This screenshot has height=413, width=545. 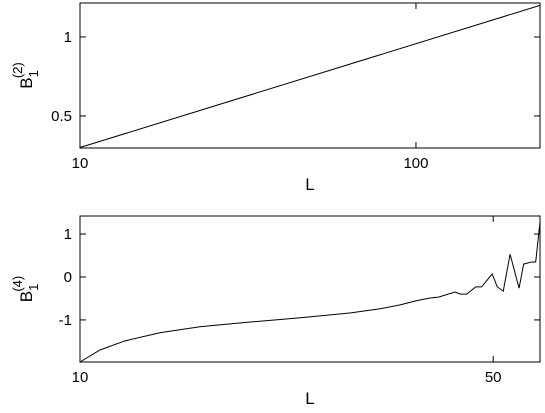 I want to click on y-axis-label: B1(4), so click(x=25, y=289).